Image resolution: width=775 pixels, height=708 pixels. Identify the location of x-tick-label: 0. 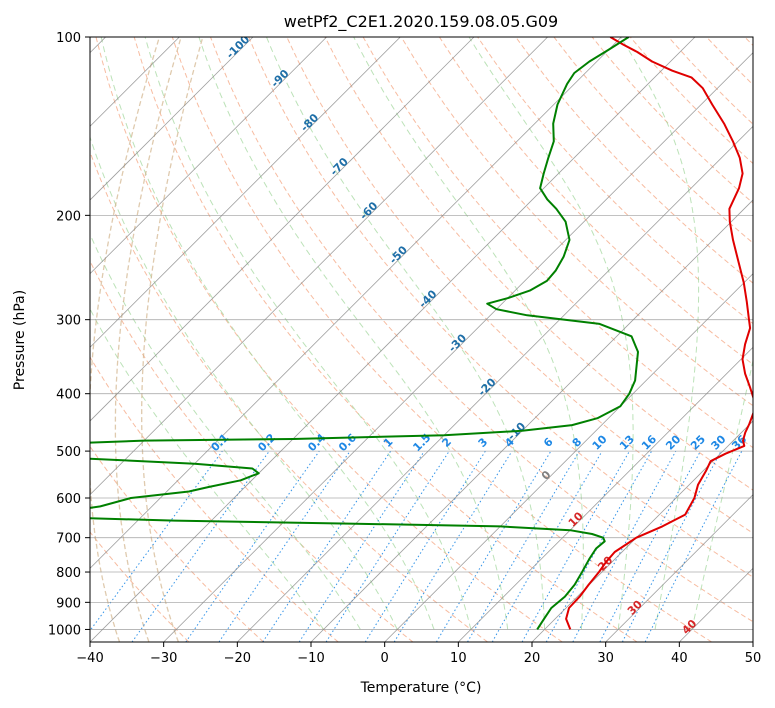
(385, 658).